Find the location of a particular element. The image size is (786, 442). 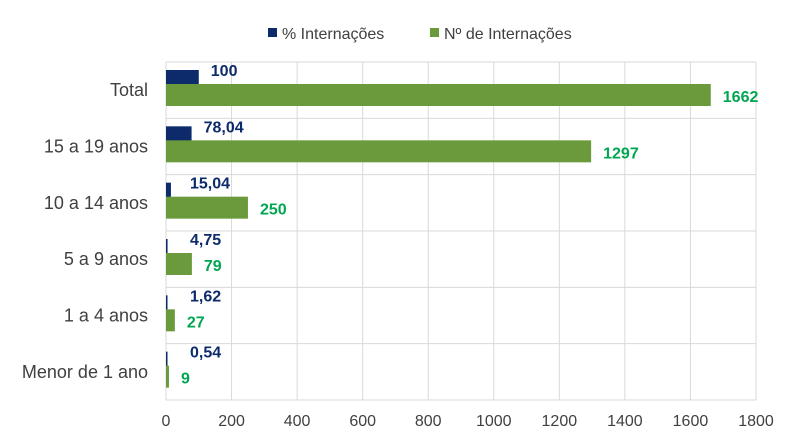

x-tick-label: 1000 is located at coordinates (494, 421).